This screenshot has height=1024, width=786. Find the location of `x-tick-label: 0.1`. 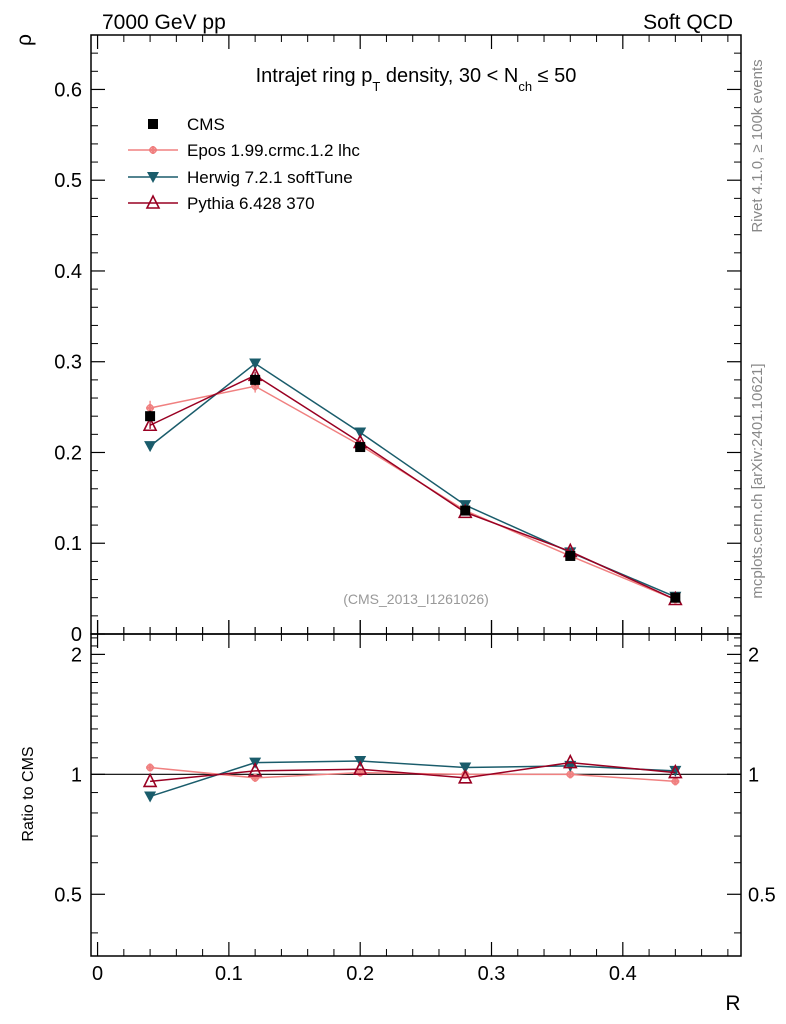

x-tick-label: 0.1 is located at coordinates (229, 974).